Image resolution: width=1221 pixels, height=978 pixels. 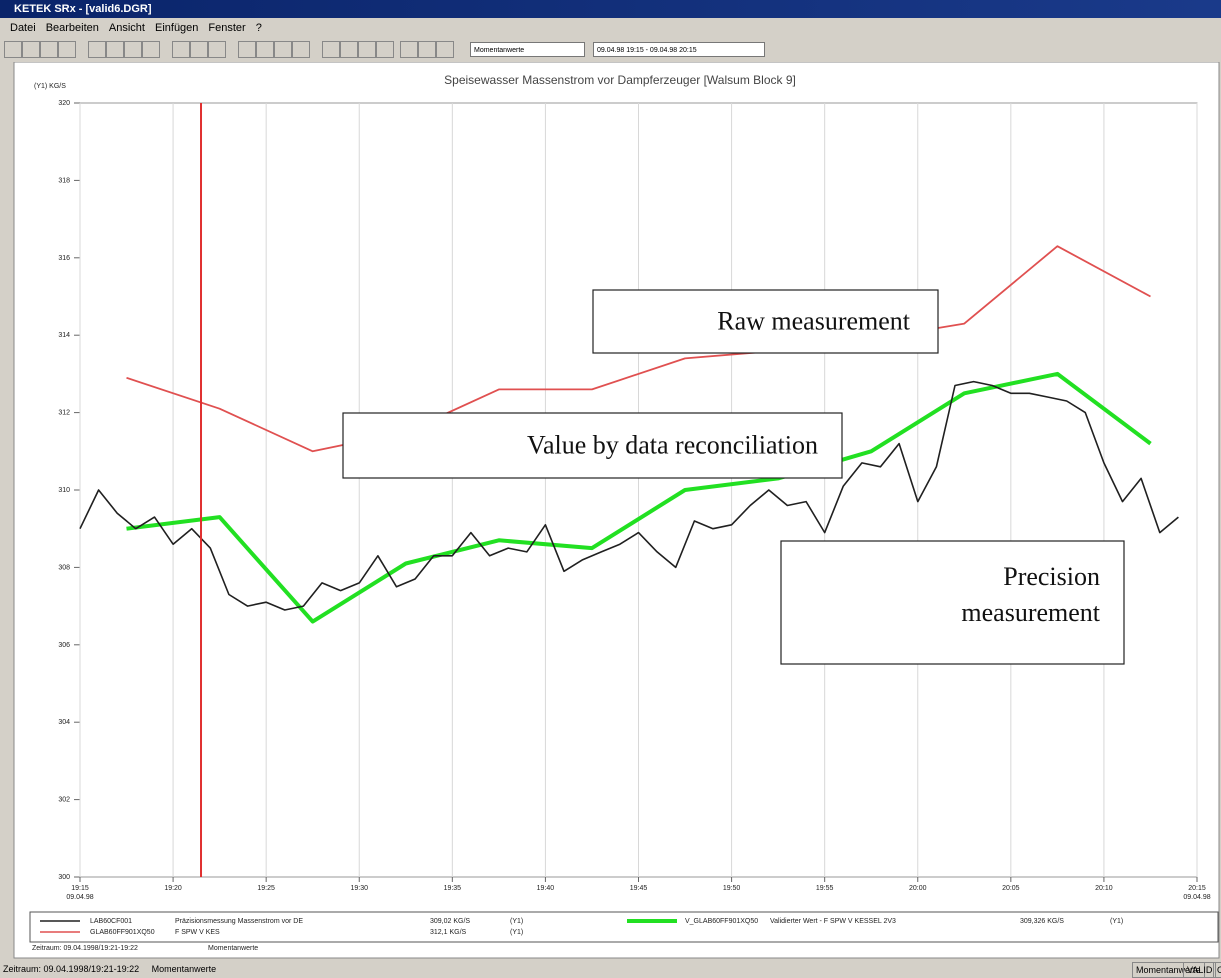 What do you see at coordinates (23, 28) in the screenshot?
I see `menu-item: Datei` at bounding box center [23, 28].